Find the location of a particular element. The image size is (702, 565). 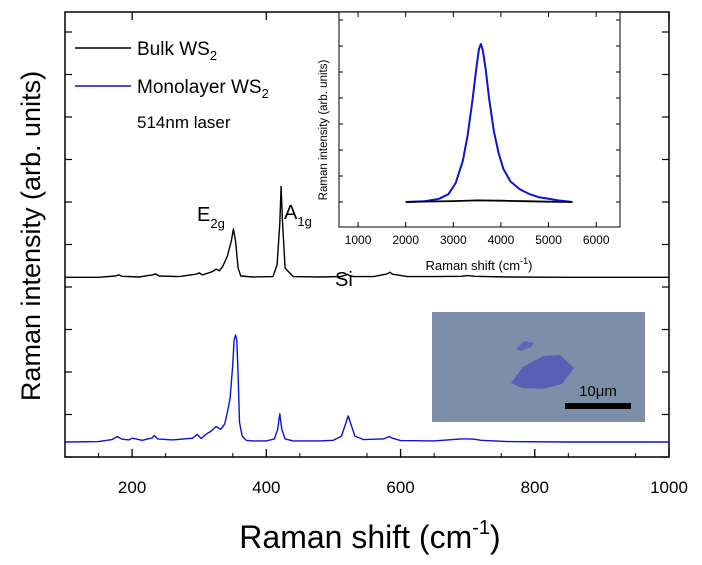

legend: Bulk WS2 Monolayer WS2 514nm laser is located at coordinates (172, 85).